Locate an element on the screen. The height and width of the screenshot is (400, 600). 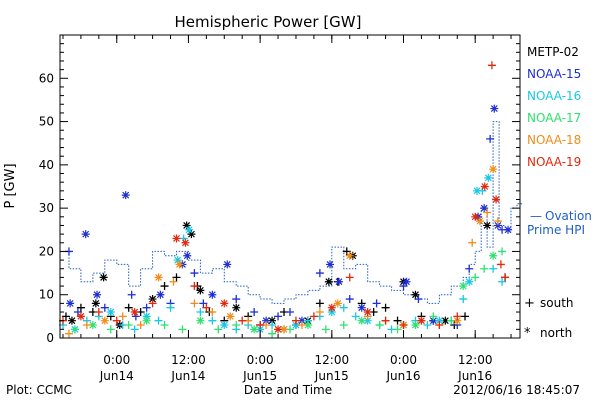
x-tick-label: 12:00 is located at coordinates (475, 360).